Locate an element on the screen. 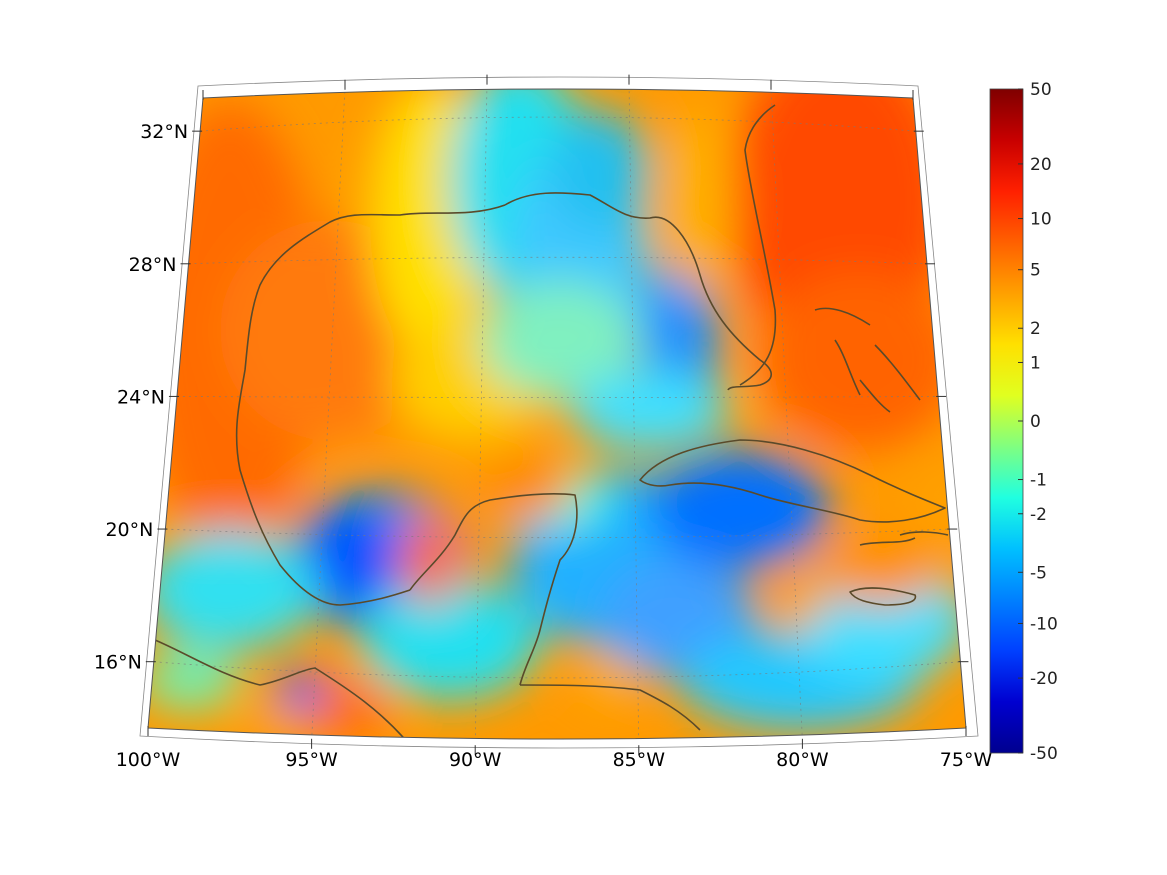 The image size is (1167, 875). central-america-coast is located at coordinates (427, 689).